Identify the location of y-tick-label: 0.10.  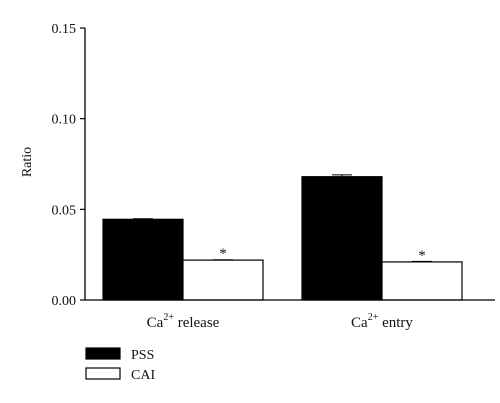
(64, 120).